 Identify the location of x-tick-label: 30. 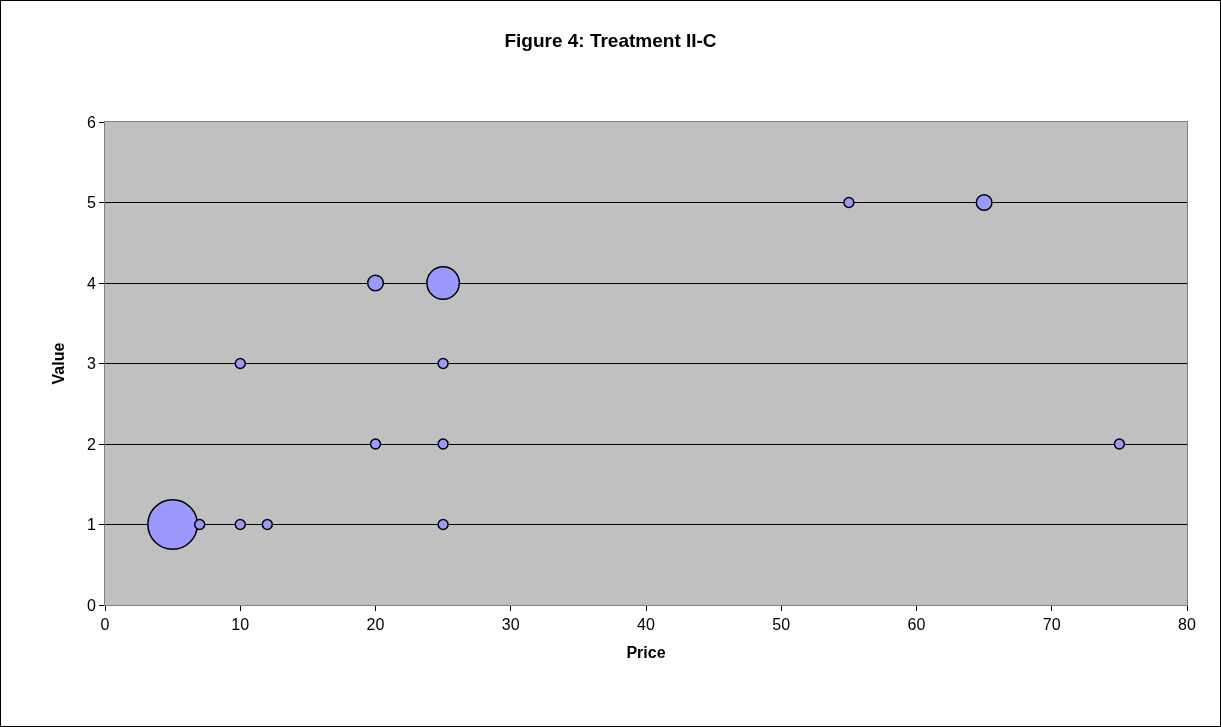
(510, 625).